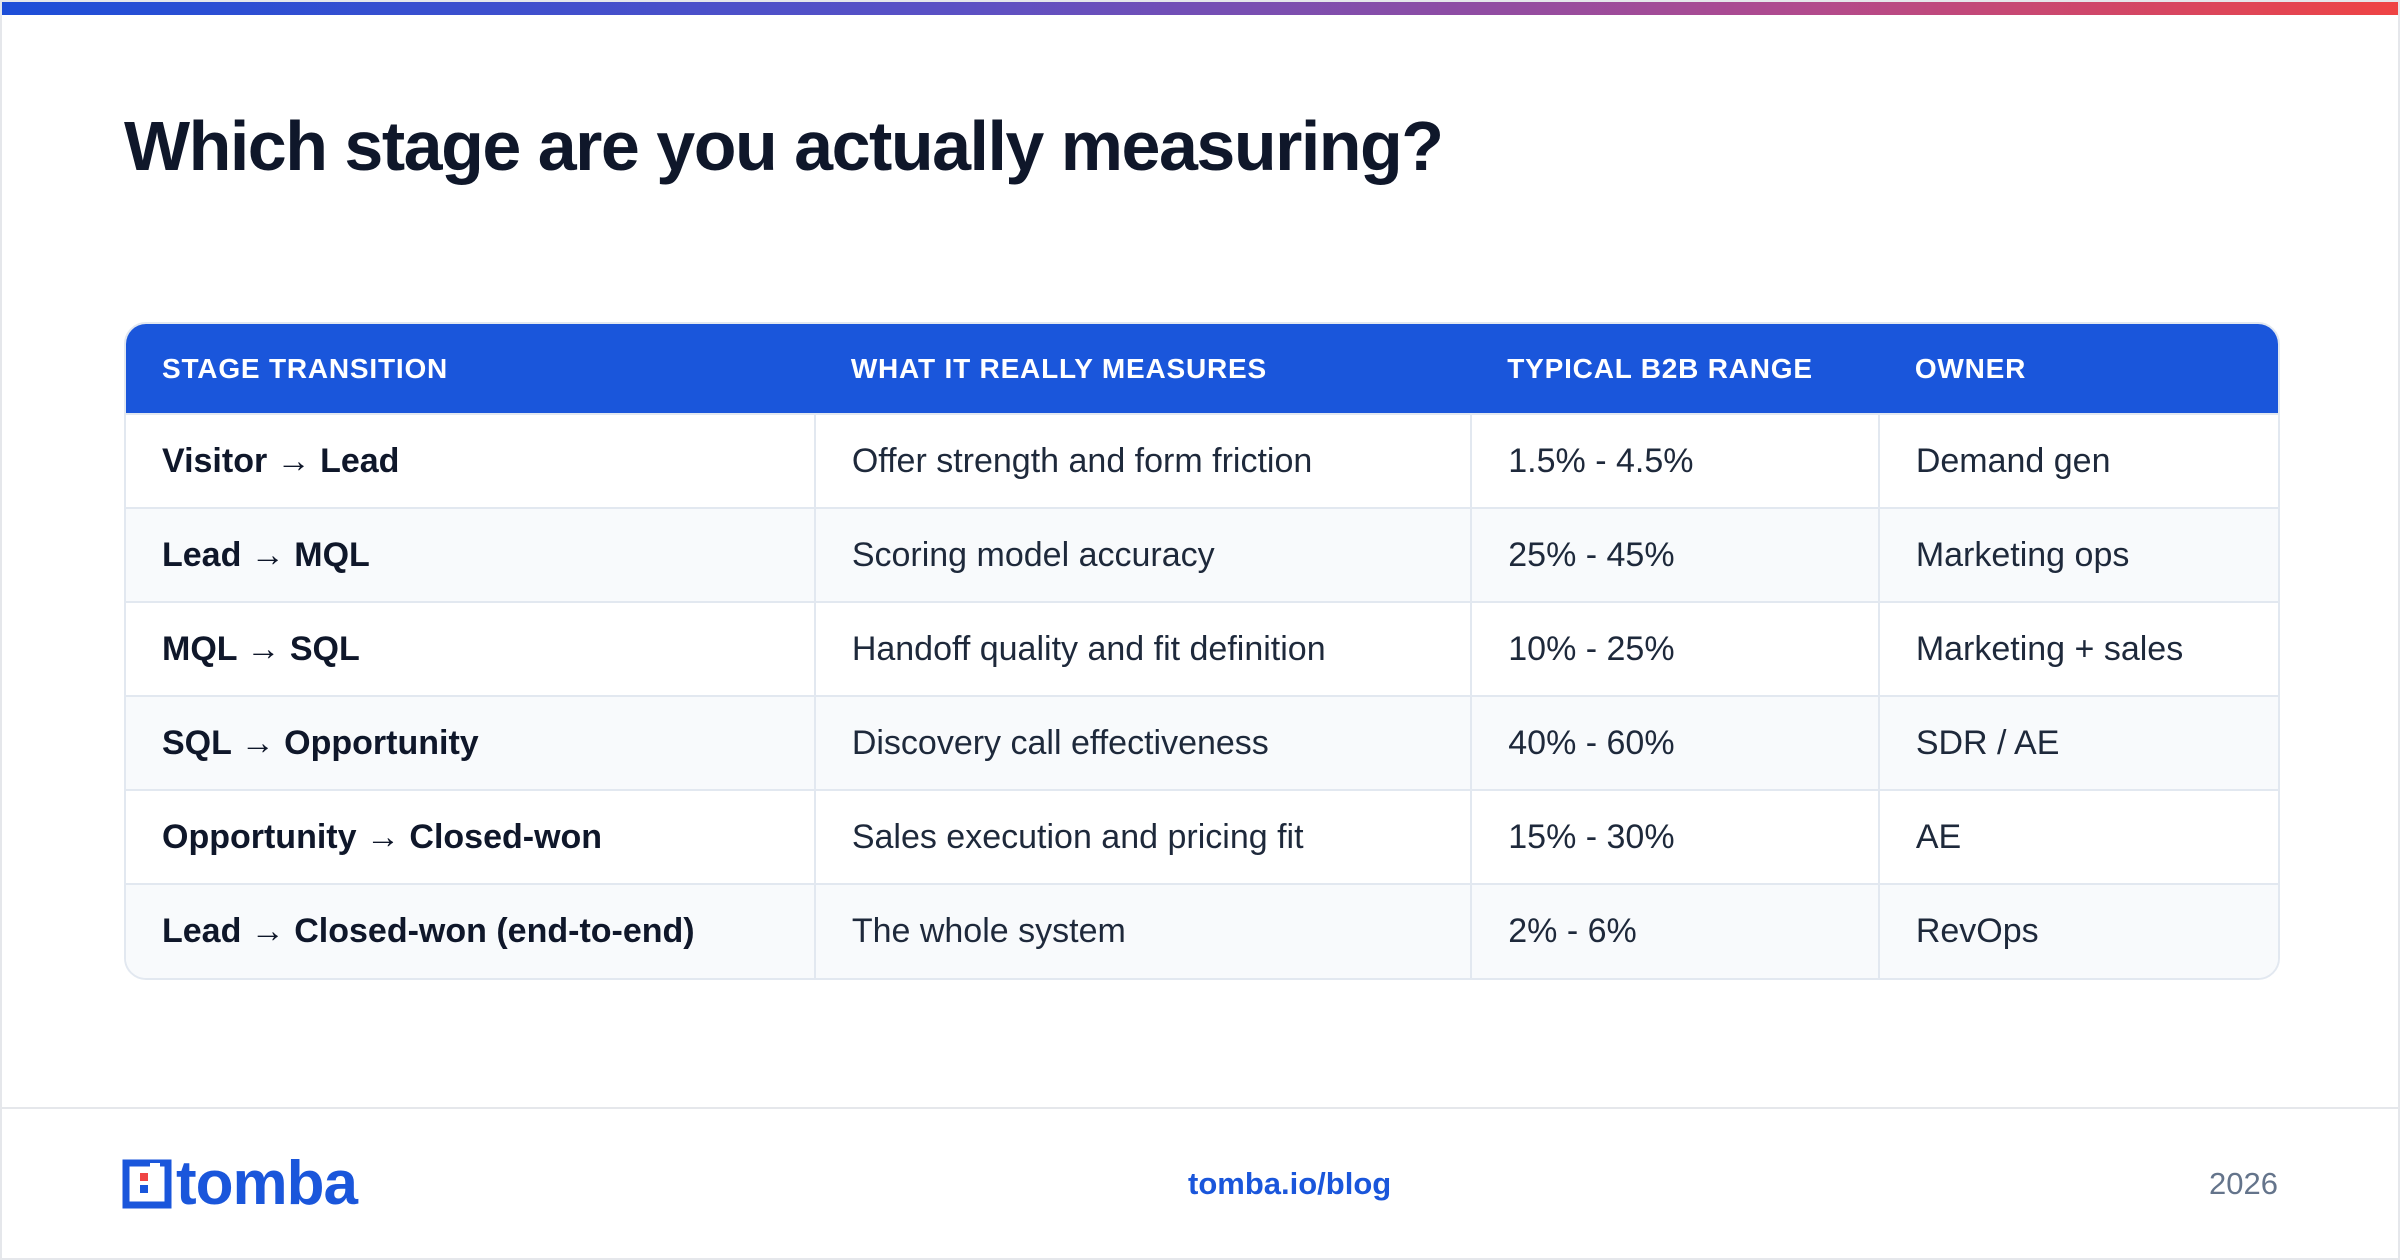  Describe the element at coordinates (428, 931) in the screenshot. I see `stage-cell: Lead → Closed-won (end-to-end)` at that location.